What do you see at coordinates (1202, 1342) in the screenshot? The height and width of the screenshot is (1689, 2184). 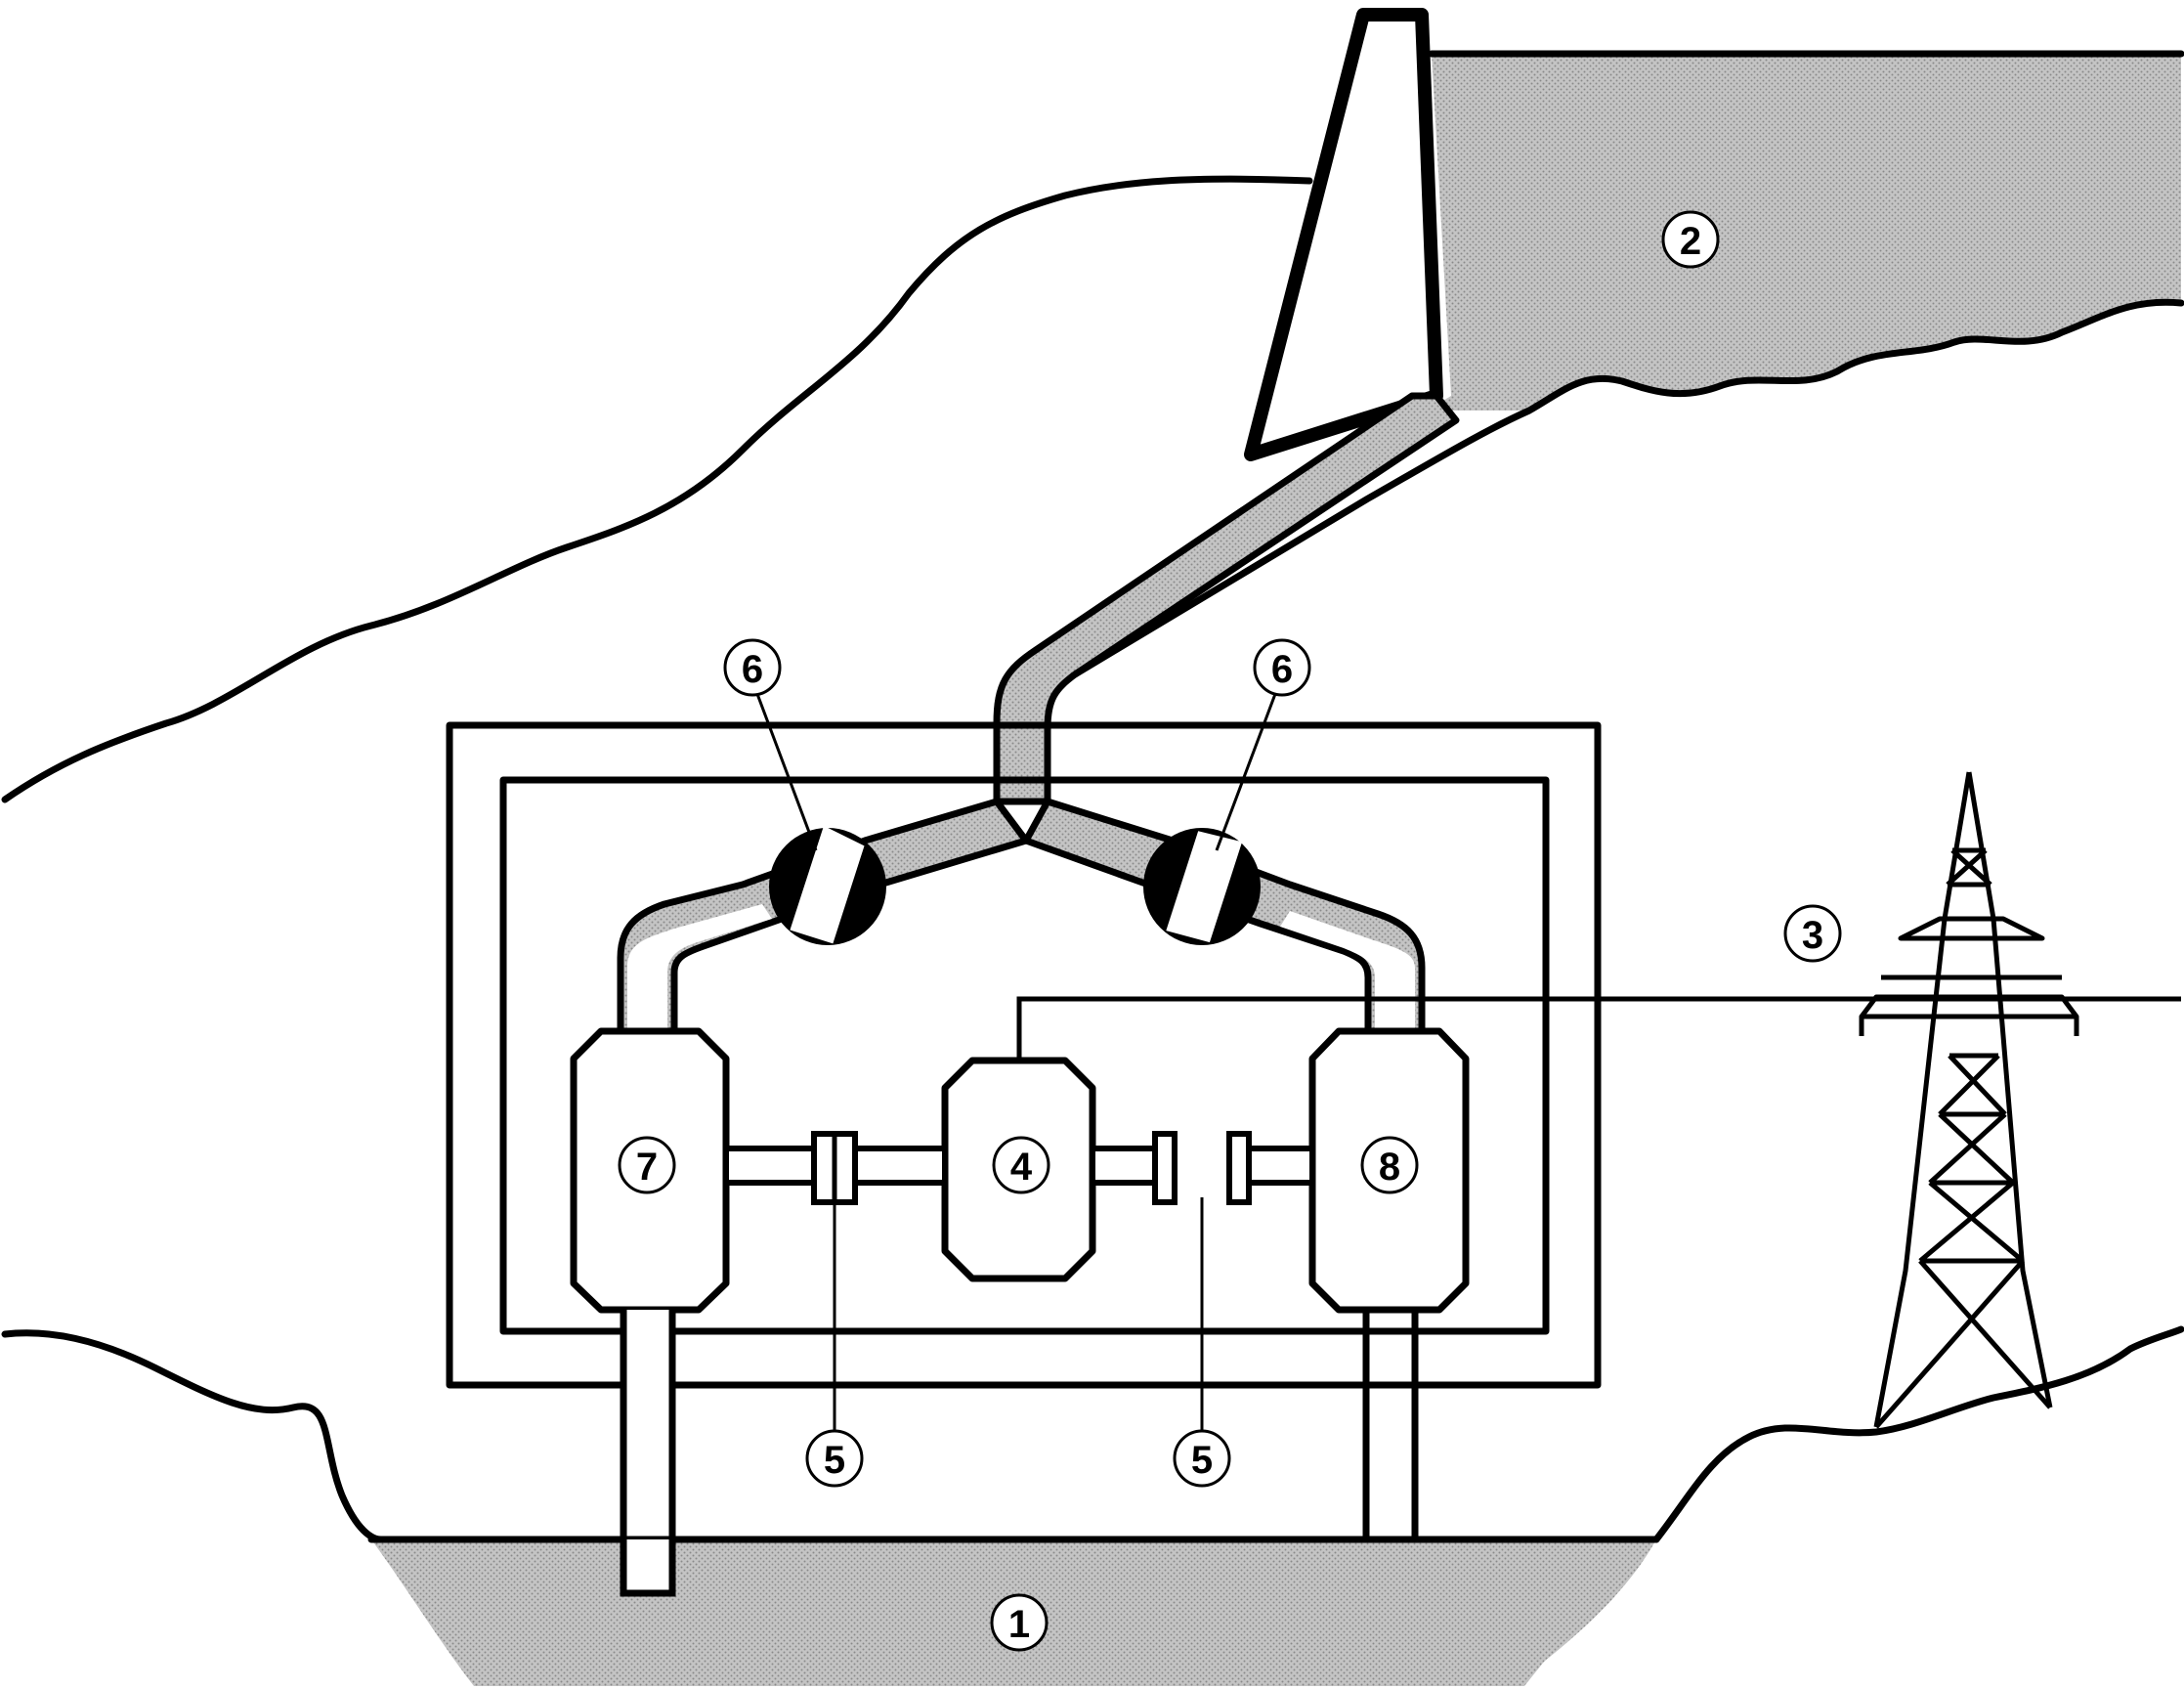 I see `label-coupling-right: 5` at bounding box center [1202, 1342].